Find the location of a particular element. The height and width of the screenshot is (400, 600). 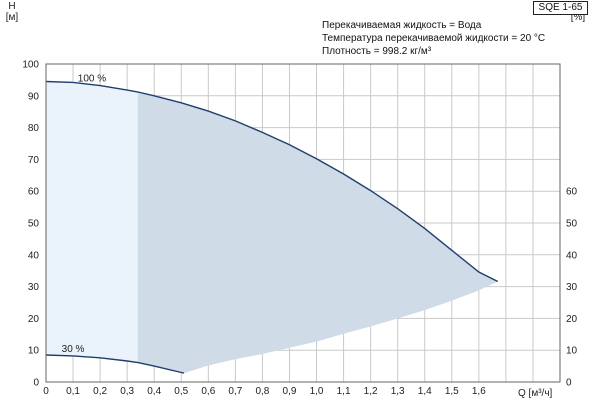

y-left-tick-label: 60 is located at coordinates (34, 192).